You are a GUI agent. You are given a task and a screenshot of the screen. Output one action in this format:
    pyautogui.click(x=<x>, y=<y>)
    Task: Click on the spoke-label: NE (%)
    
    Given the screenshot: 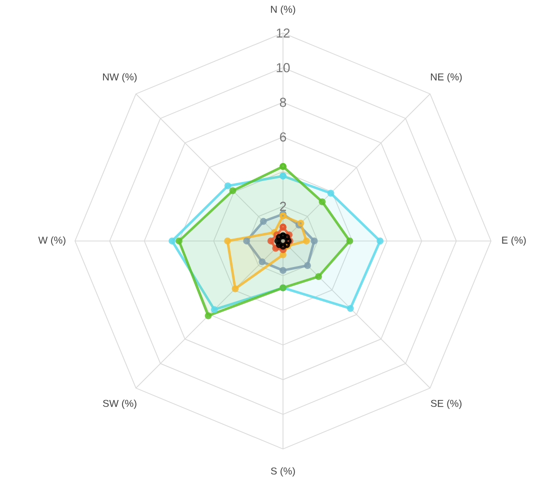 What is the action you would take?
    pyautogui.click(x=446, y=77)
    